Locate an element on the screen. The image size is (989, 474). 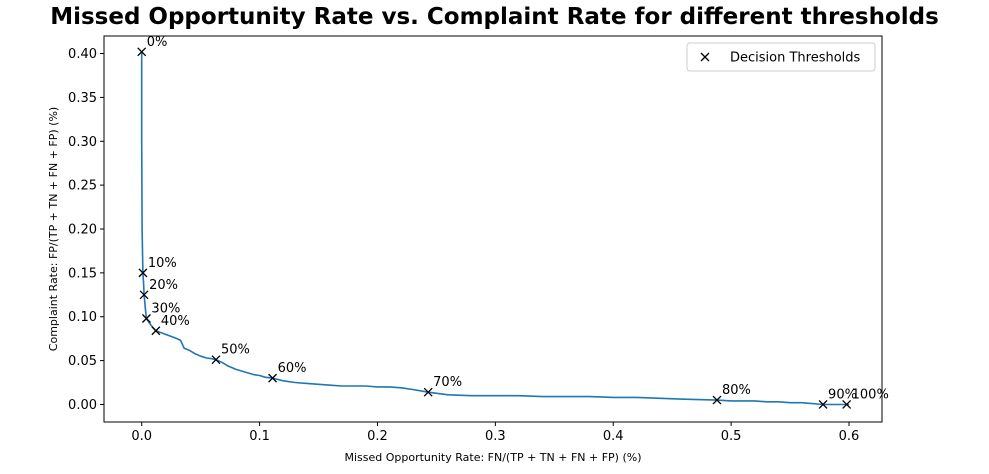
y-tick-label: 0.25 is located at coordinates (82, 186).